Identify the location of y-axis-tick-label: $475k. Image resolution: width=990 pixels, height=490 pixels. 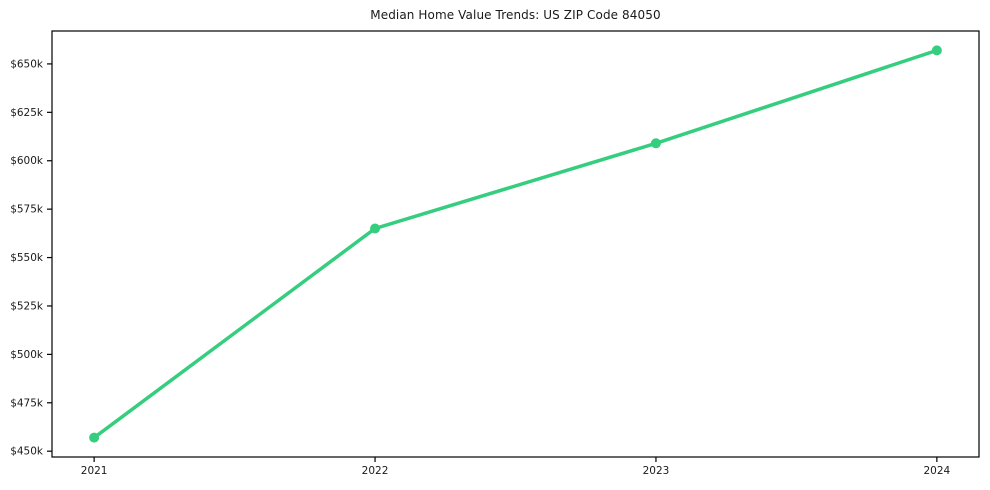
(27, 403).